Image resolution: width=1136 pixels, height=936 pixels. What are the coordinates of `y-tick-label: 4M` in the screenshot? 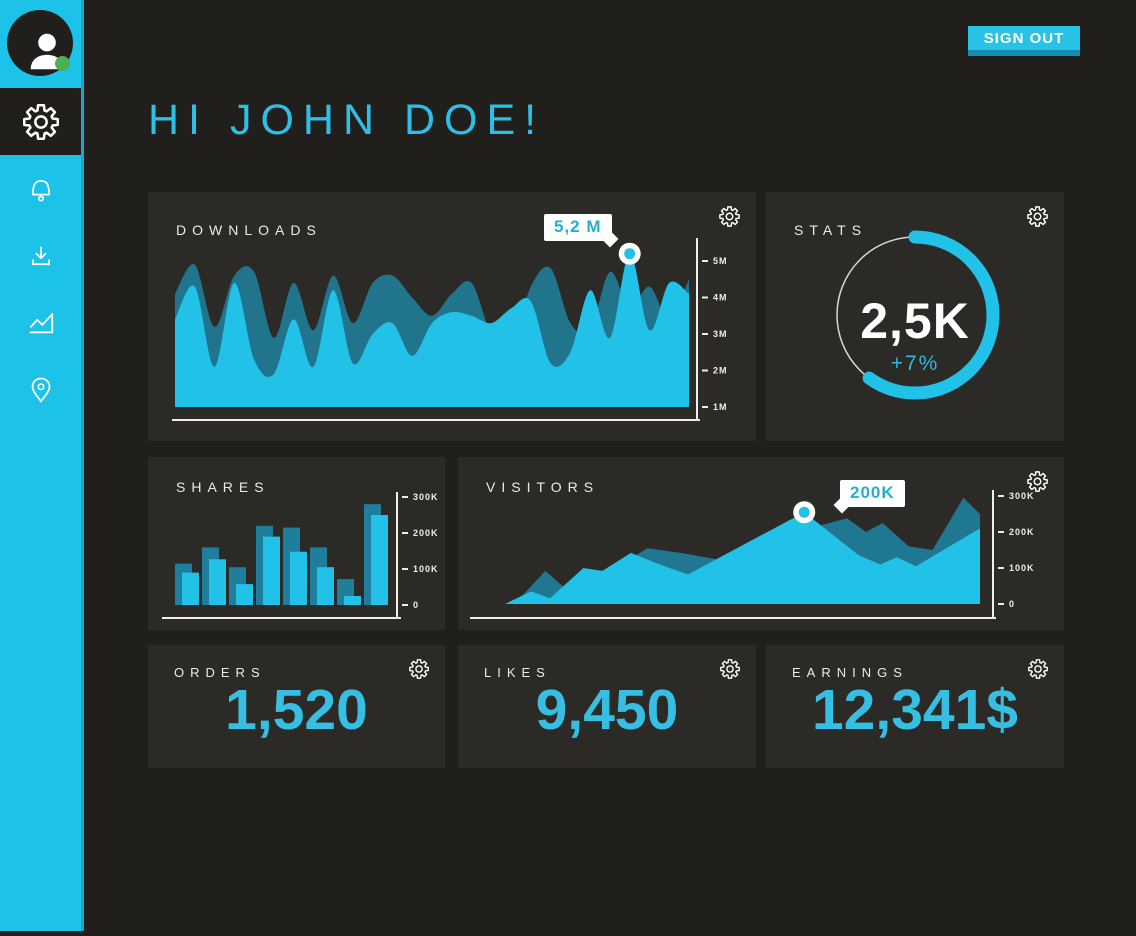 It's located at (720, 298).